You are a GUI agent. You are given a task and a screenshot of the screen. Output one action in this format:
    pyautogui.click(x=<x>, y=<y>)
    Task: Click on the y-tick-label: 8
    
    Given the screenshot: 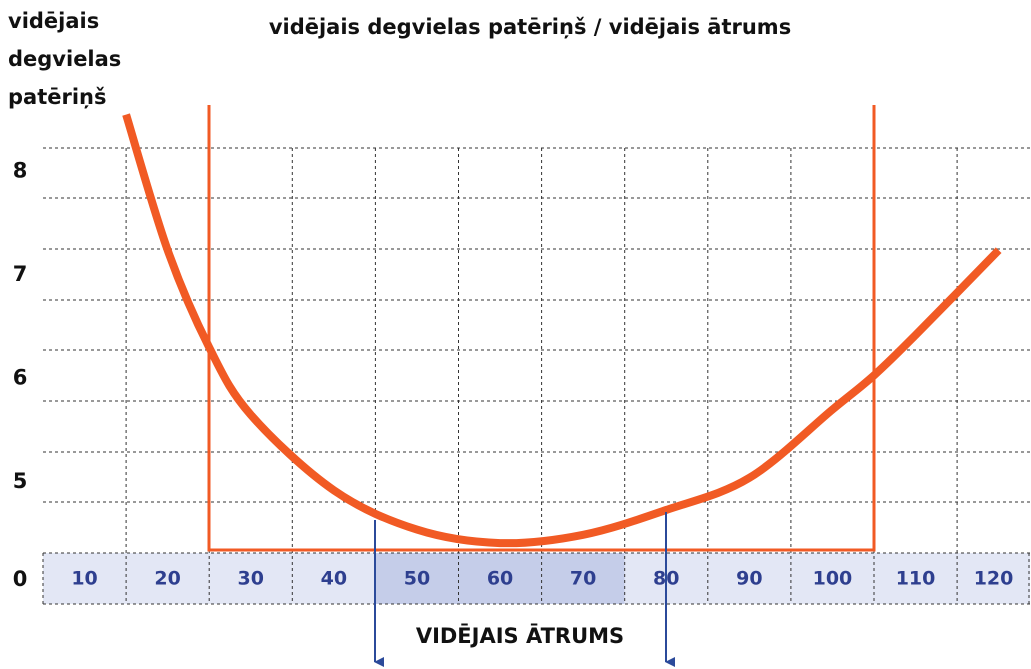 What is the action you would take?
    pyautogui.click(x=20, y=171)
    